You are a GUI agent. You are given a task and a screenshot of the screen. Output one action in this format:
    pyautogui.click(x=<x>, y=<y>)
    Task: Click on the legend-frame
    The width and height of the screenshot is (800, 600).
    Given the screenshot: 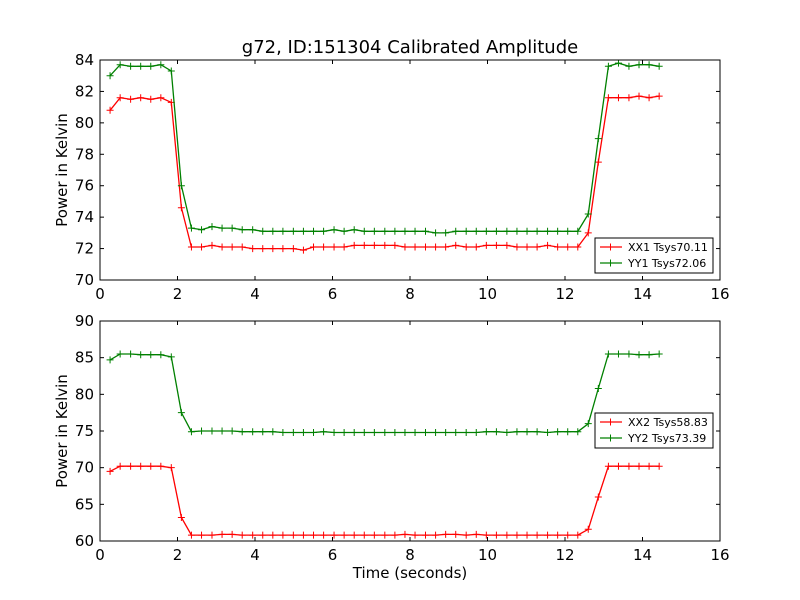 What is the action you would take?
    pyautogui.click(x=654, y=255)
    